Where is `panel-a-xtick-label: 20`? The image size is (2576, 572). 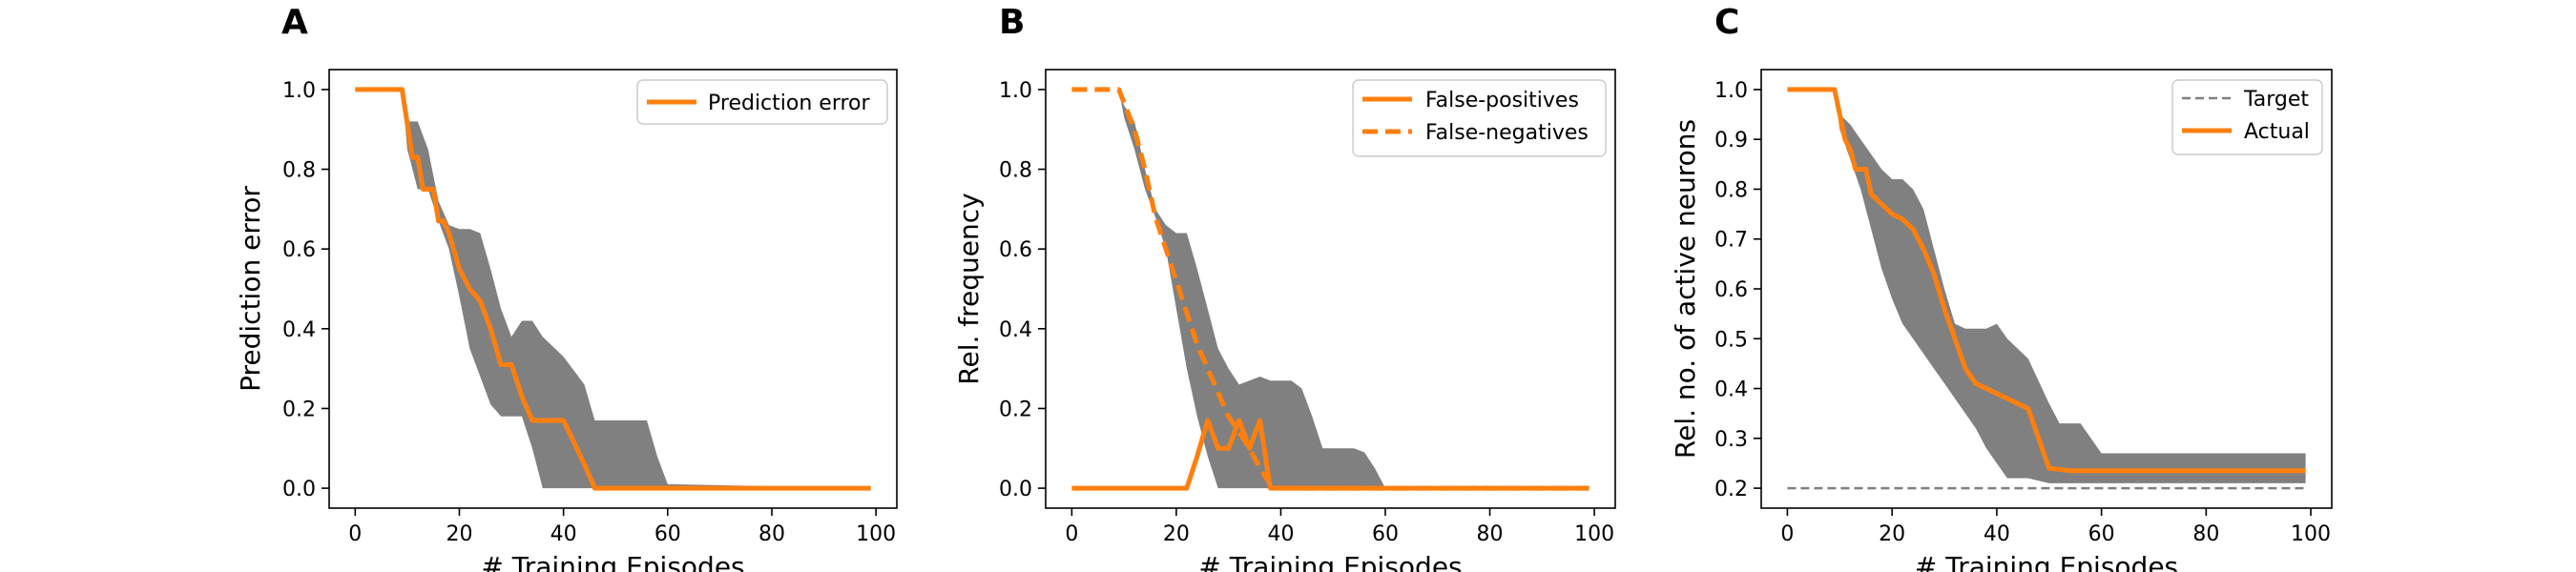
panel-a-xtick-label: 20 is located at coordinates (459, 534).